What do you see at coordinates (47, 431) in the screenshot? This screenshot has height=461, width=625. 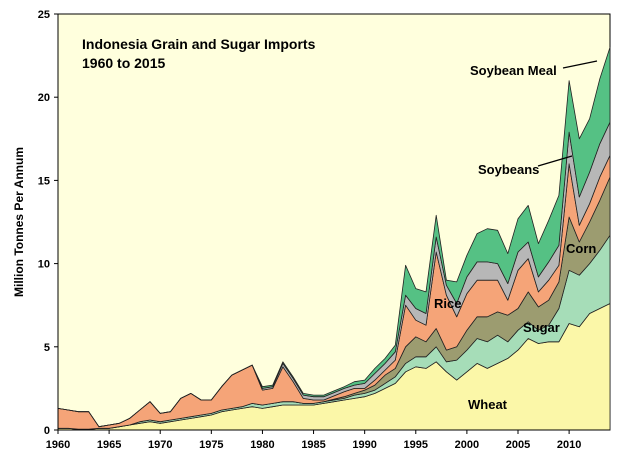 I see `y-tick-label: 0` at bounding box center [47, 431].